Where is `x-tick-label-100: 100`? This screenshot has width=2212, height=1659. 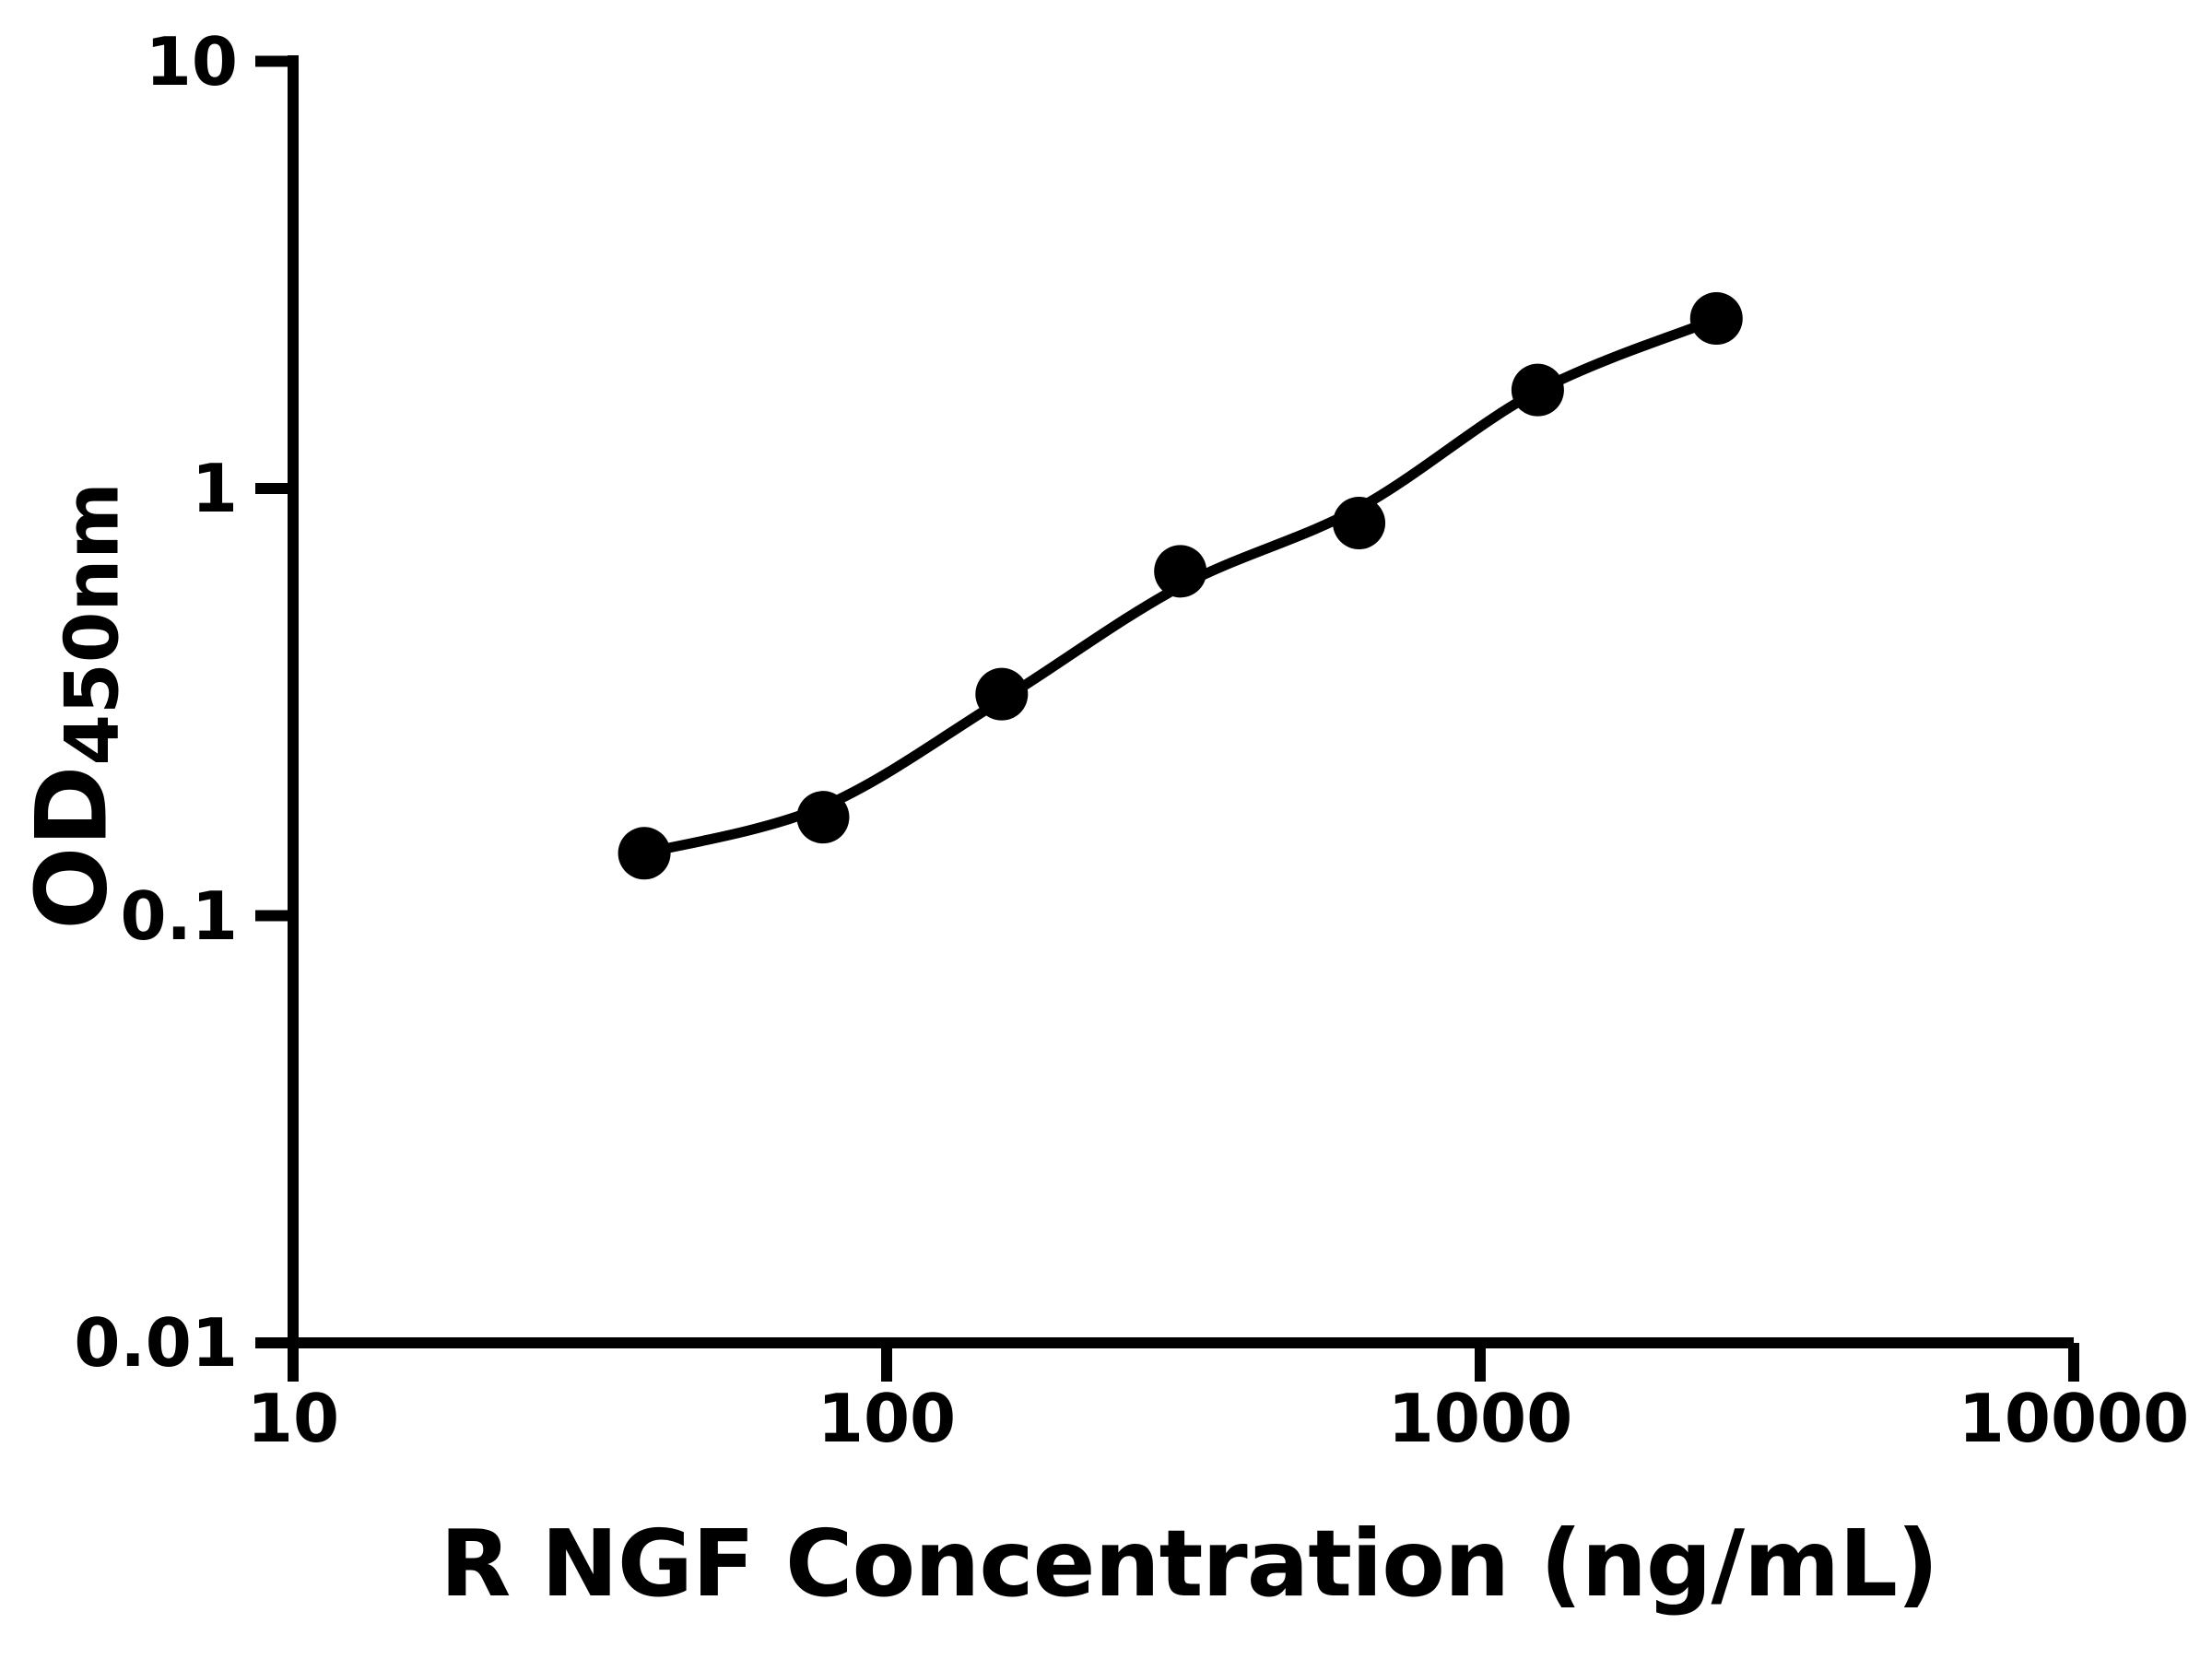
x-tick-label-100: 100 is located at coordinates (887, 1418).